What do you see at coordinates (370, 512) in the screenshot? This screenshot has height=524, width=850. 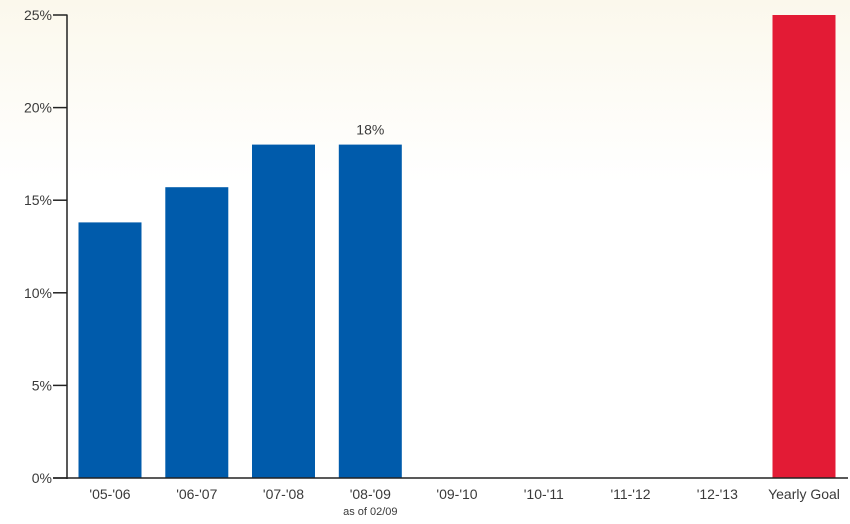 I see `x-tick-sublabel-3: as of 02/09` at bounding box center [370, 512].